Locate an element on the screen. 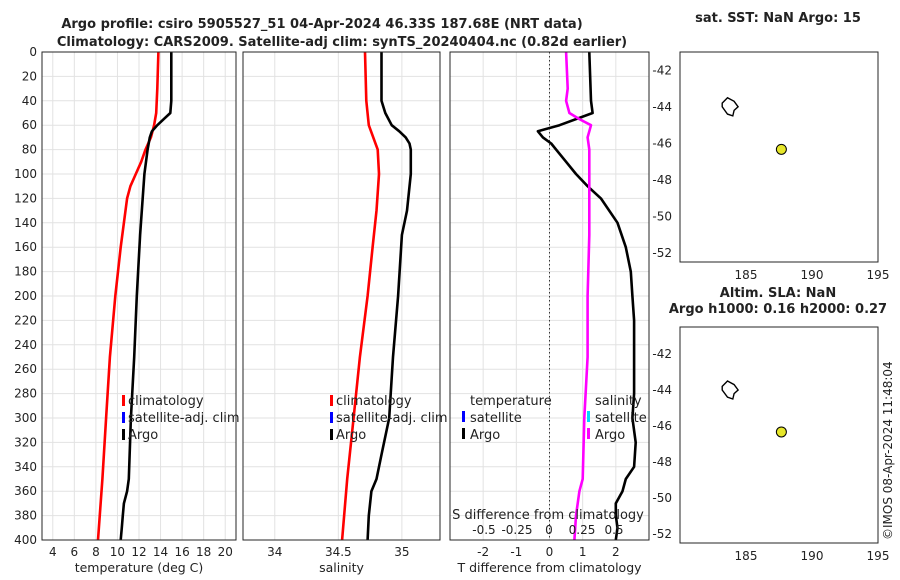 The image size is (900, 580). series-line-argo-temperature is located at coordinates (587, 296).